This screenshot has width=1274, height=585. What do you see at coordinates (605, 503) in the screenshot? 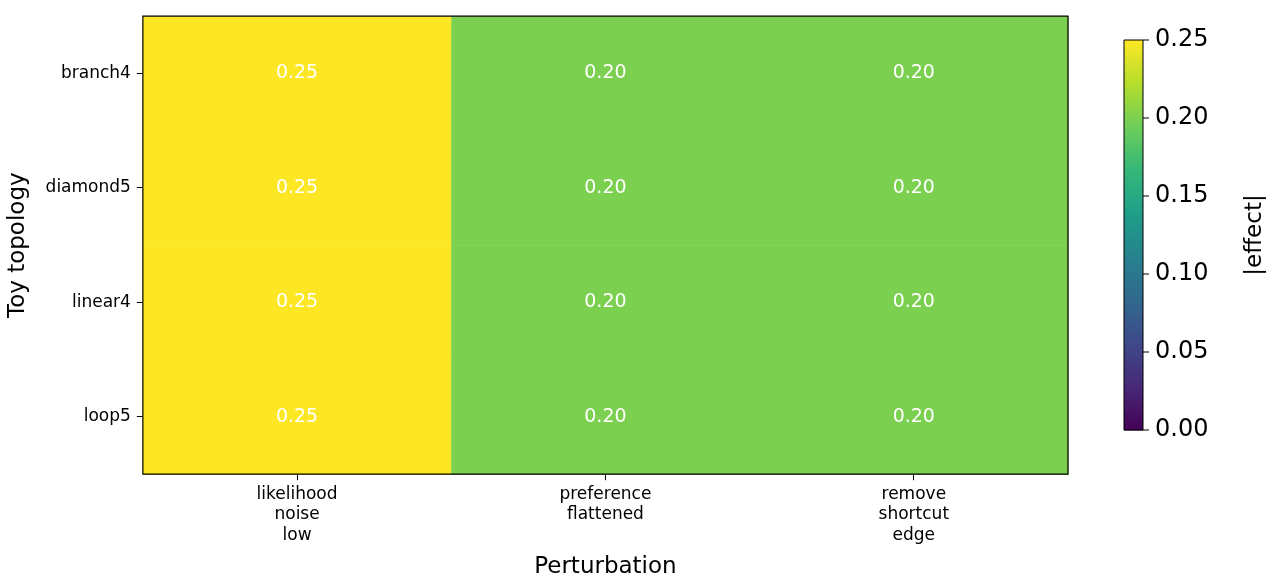
I see `x-tick-label: preference flattened` at bounding box center [605, 503].